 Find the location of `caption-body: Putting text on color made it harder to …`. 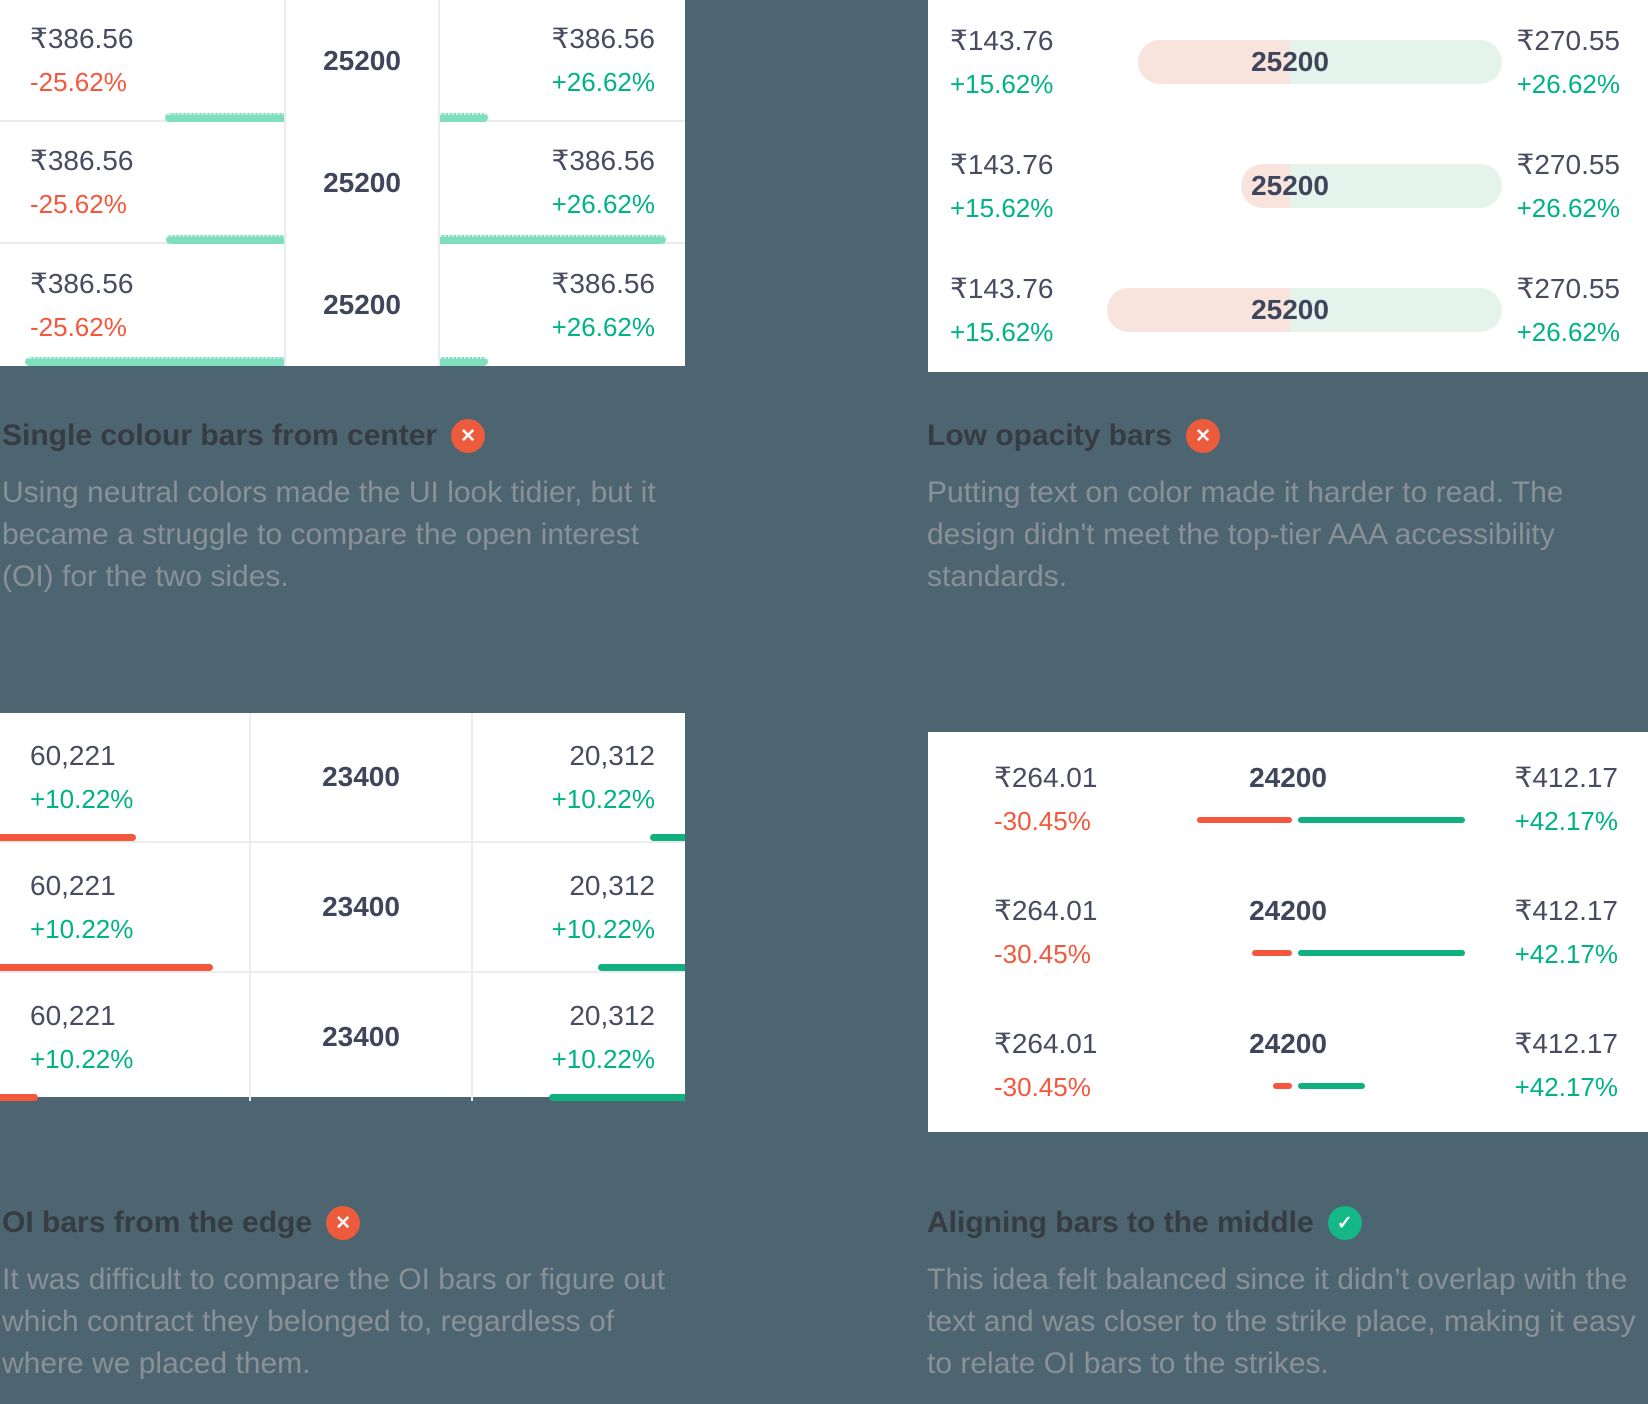

caption-body: Putting text on color made it harder to … is located at coordinates (1245, 534).